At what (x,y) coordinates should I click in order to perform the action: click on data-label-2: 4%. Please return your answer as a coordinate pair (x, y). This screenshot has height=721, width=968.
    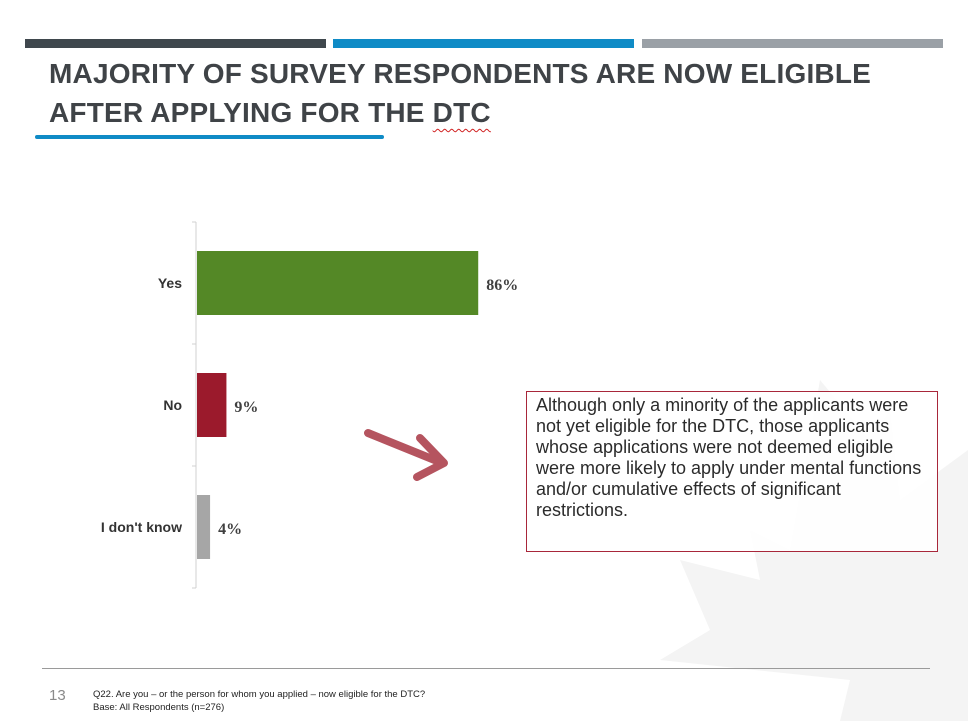
    Looking at the image, I should click on (230, 529).